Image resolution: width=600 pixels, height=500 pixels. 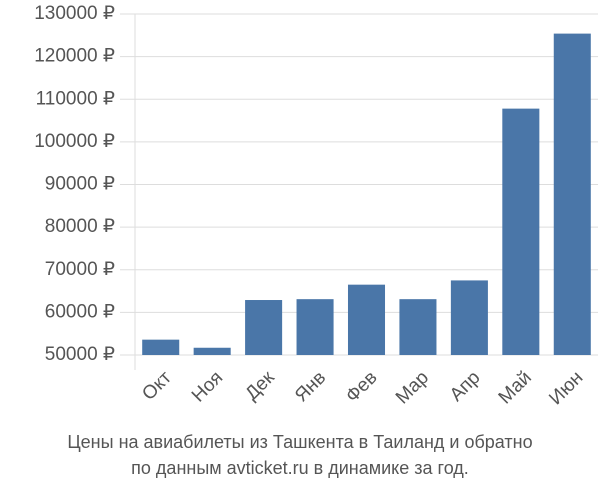 What do you see at coordinates (515, 387) in the screenshot?
I see `x-tick-label: Май` at bounding box center [515, 387].